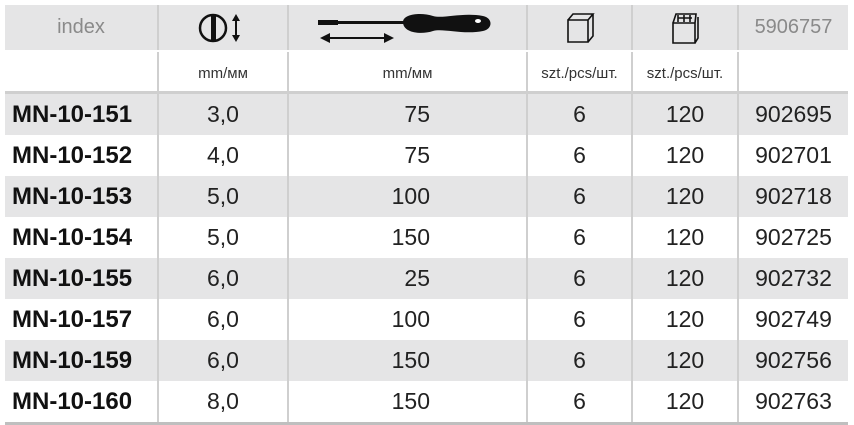 This screenshot has width=854, height=425. I want to click on cell-width: 3,0, so click(222, 113).